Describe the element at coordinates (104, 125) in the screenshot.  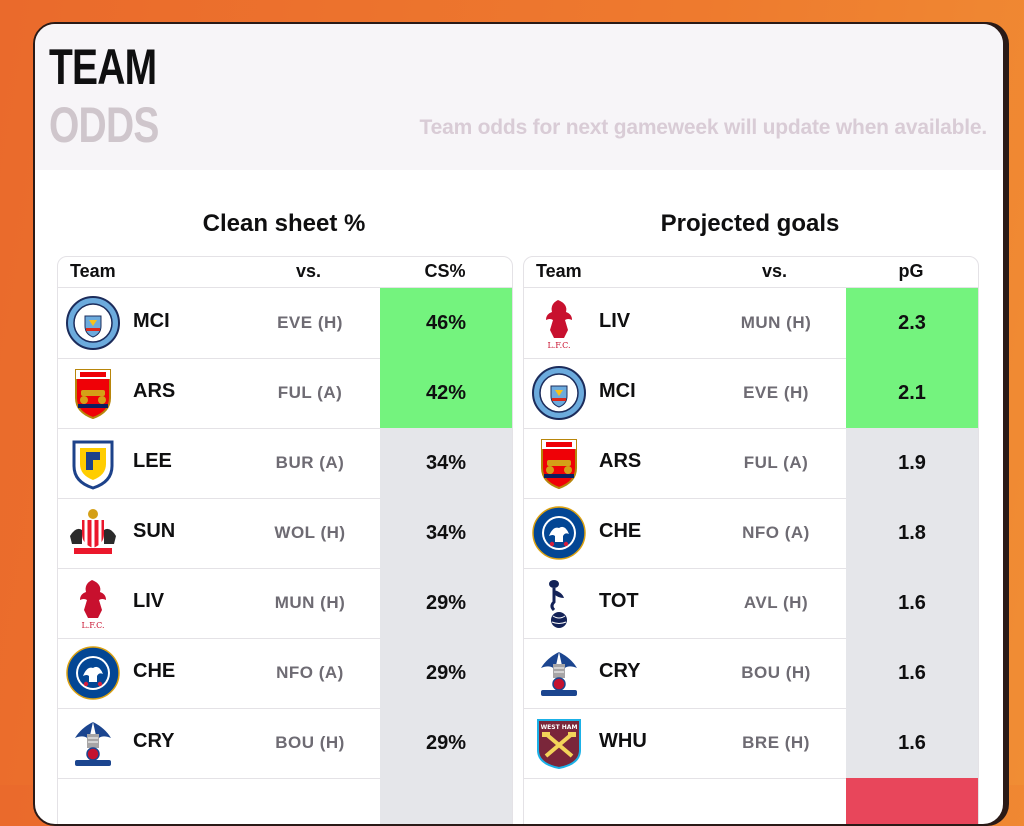
I see `page-title-line2: ODDS` at that location.